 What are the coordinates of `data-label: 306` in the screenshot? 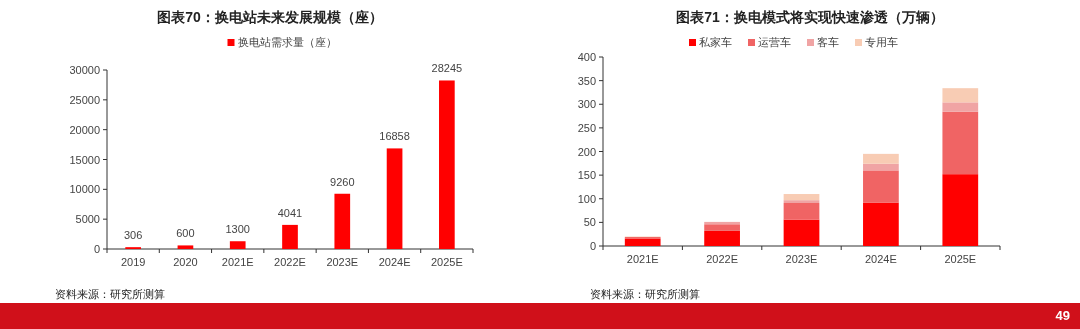 It's located at (133, 235).